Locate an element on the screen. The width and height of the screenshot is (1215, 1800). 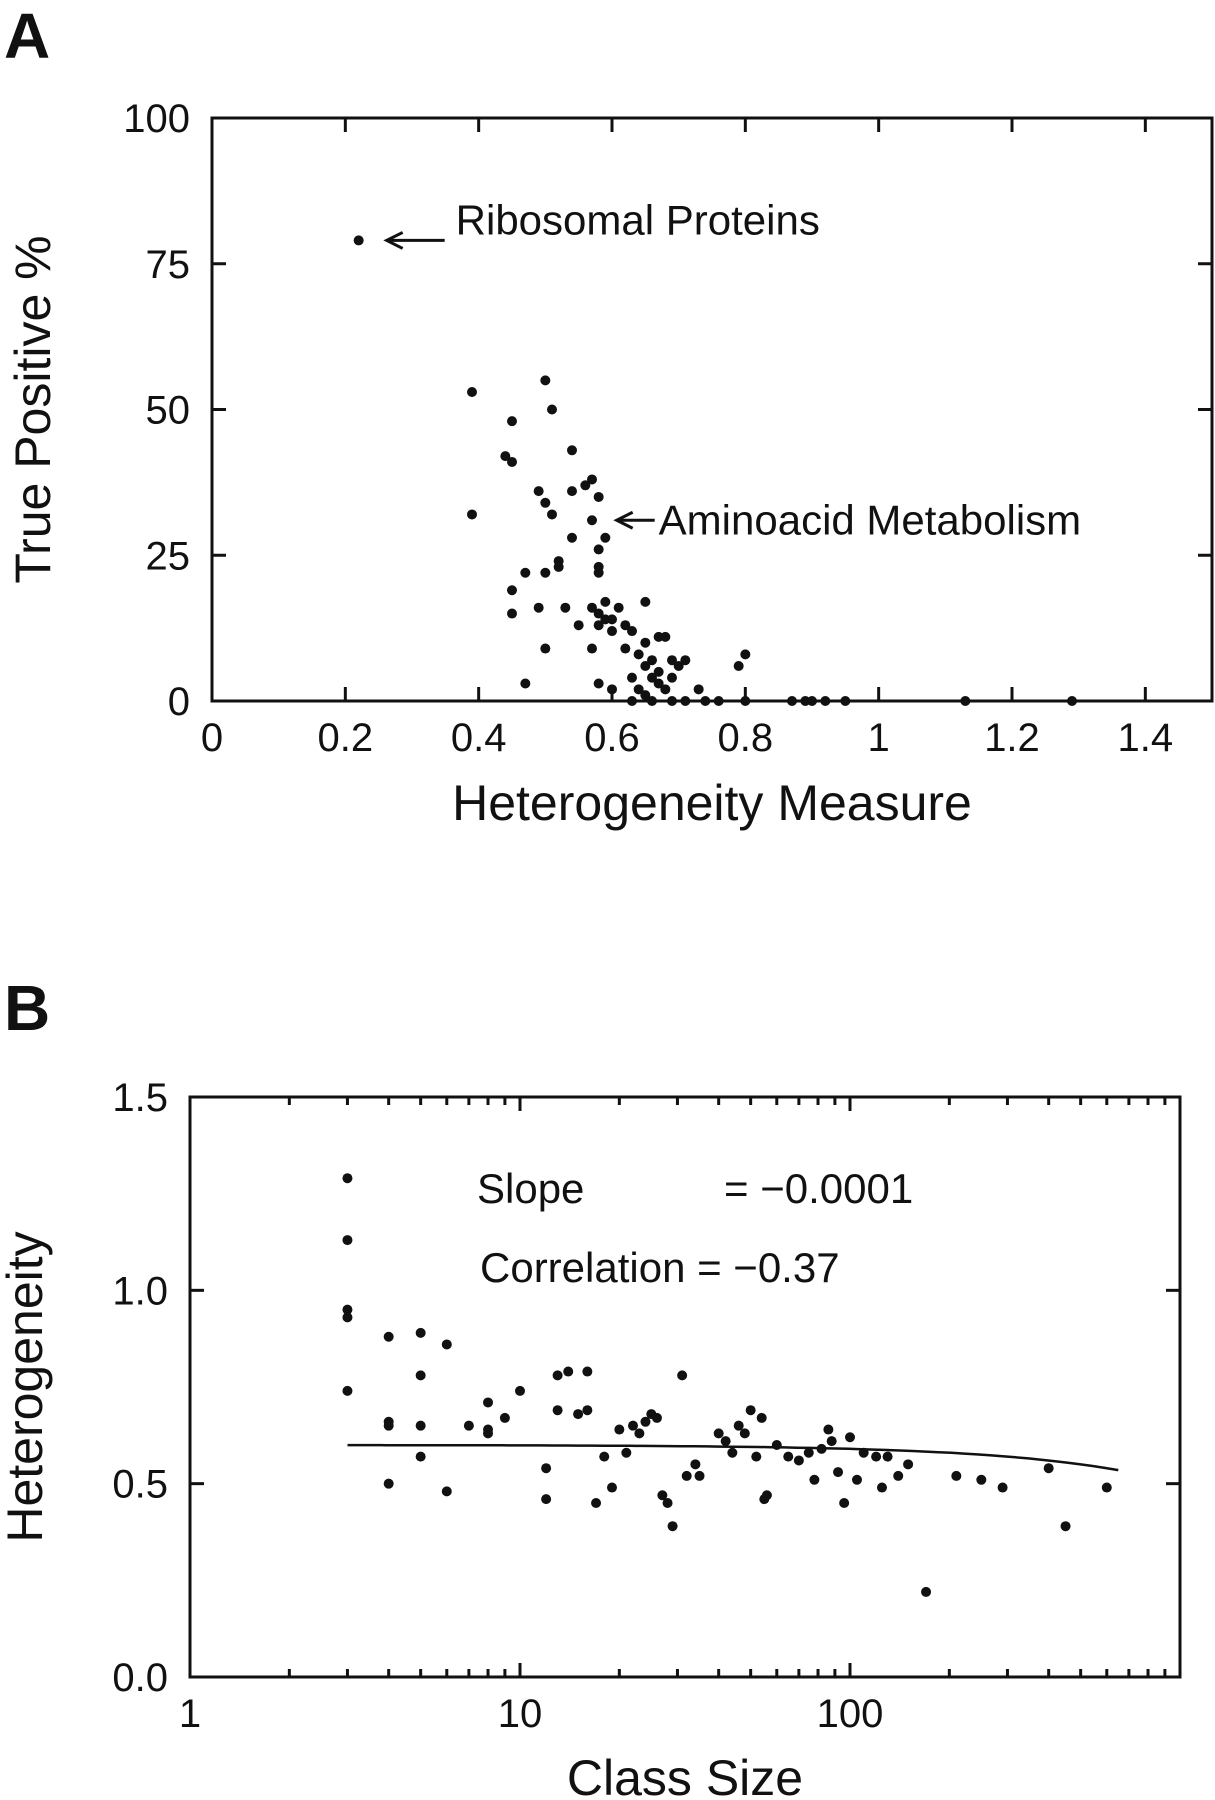
y-tick-label: 1.0 is located at coordinates (140, 1291).